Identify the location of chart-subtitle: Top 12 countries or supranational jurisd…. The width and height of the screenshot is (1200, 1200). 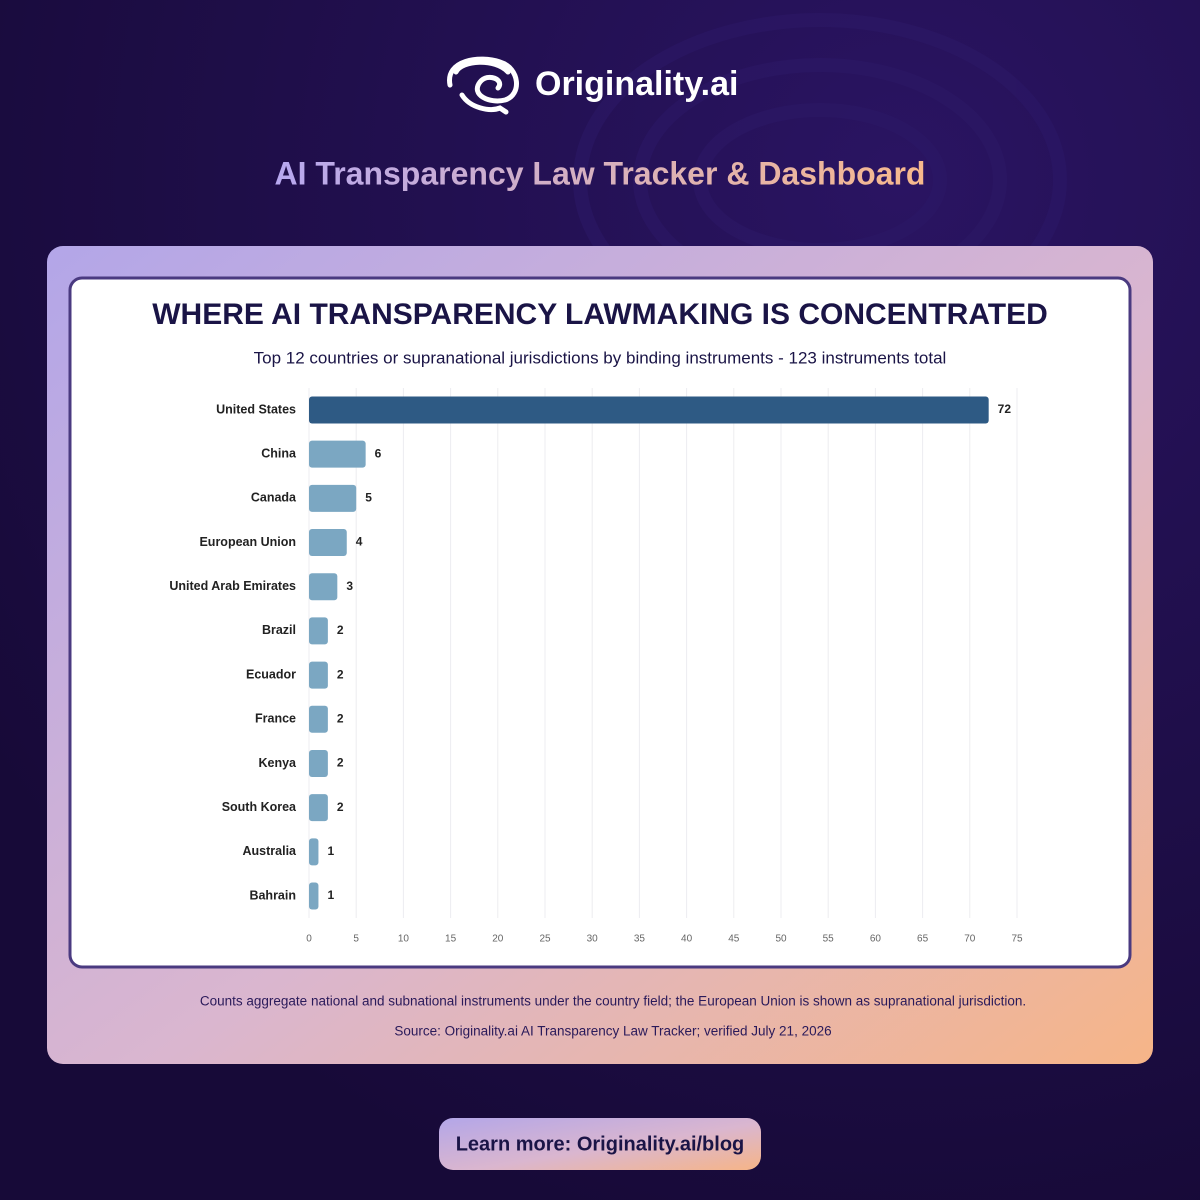
(600, 357).